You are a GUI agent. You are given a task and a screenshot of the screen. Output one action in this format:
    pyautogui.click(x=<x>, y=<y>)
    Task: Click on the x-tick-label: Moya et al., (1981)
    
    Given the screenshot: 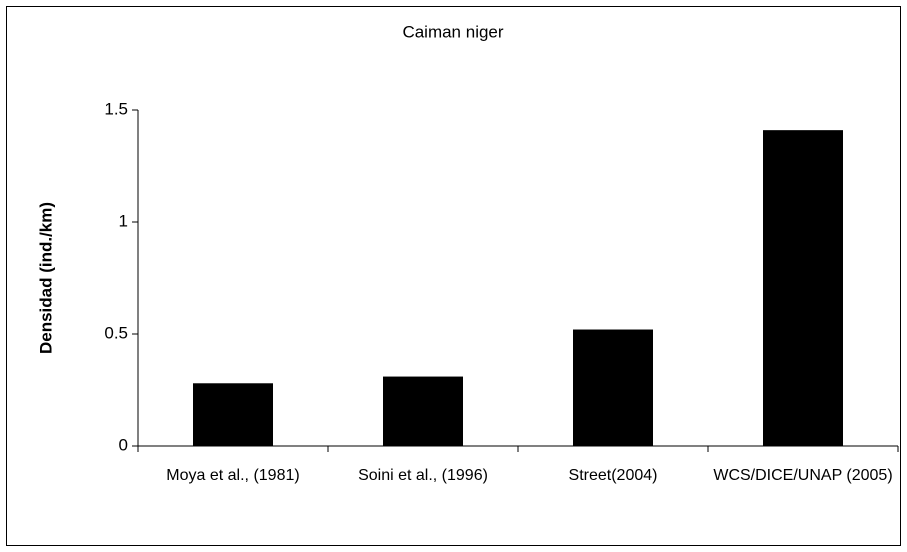 What is the action you would take?
    pyautogui.click(x=232, y=475)
    